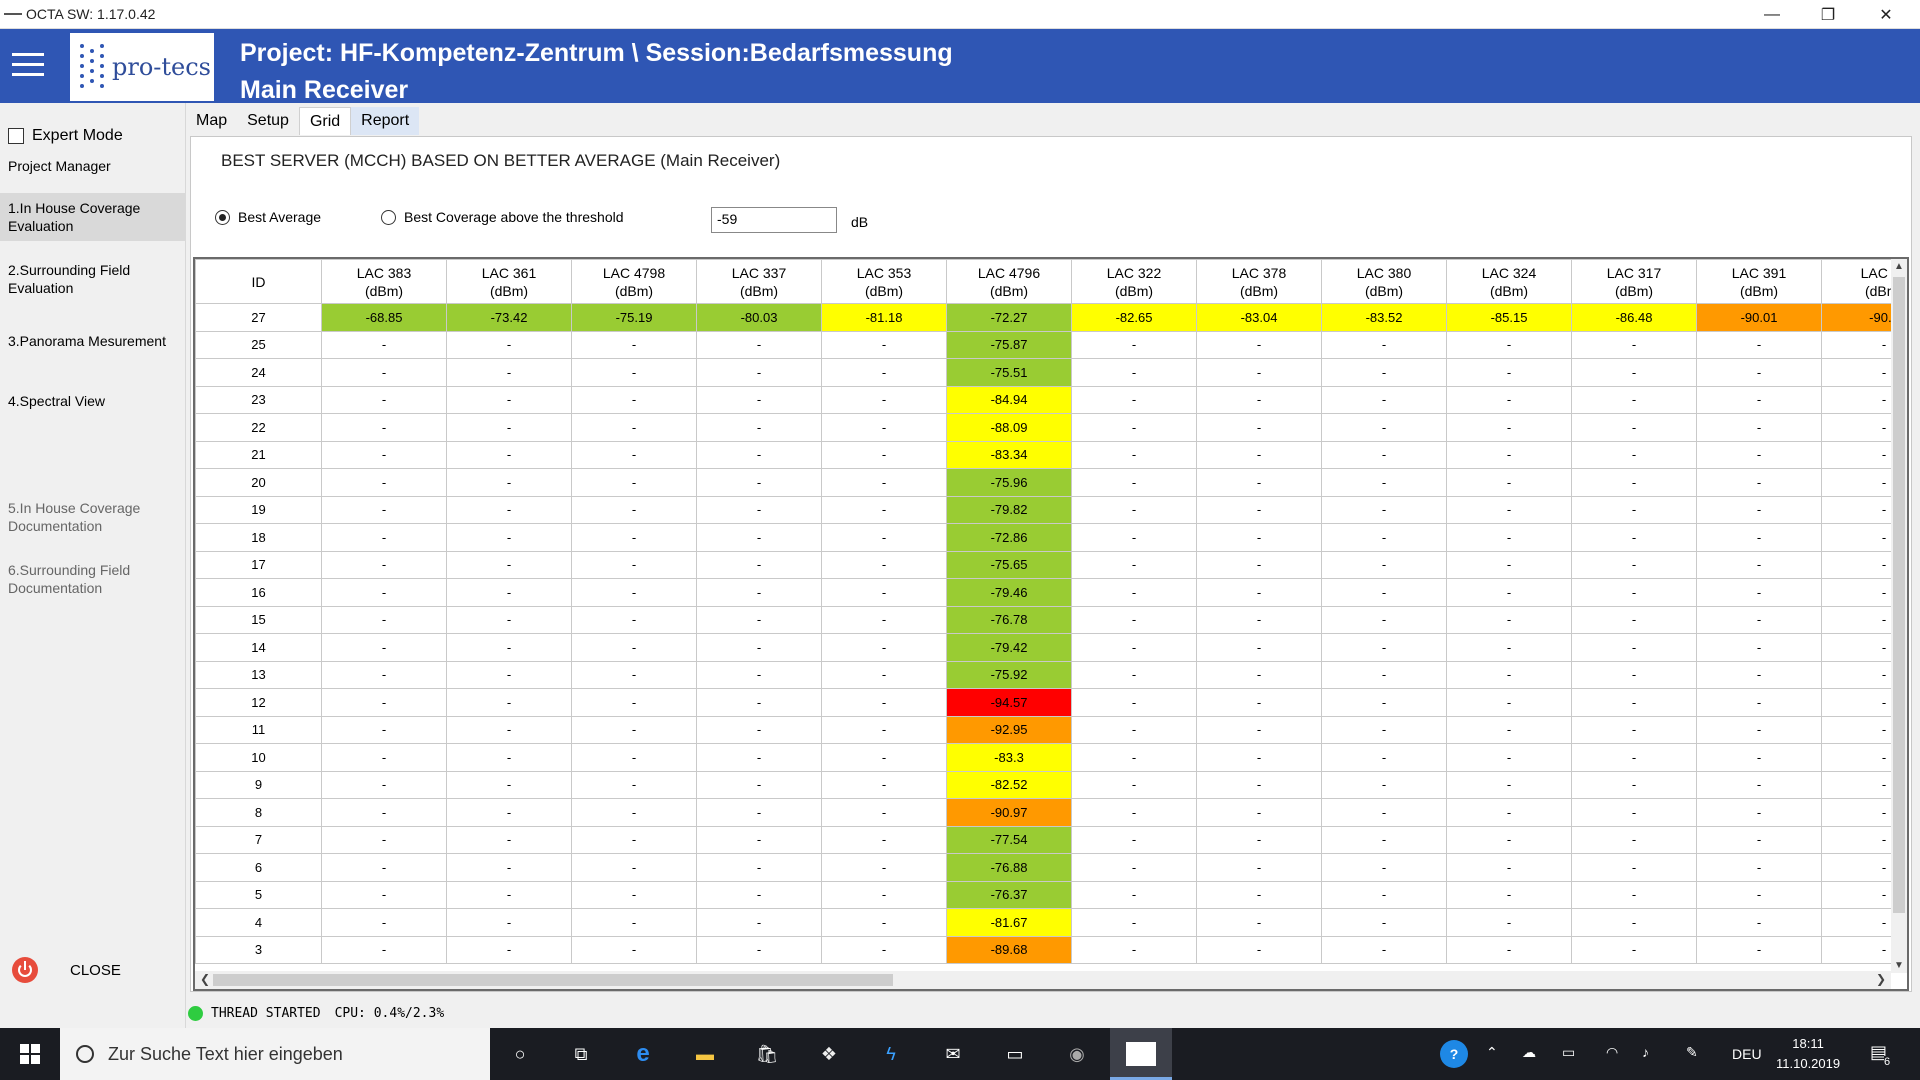 The width and height of the screenshot is (1920, 1080). I want to click on table-row: 3- - - - - -89.68- - - - - - -, so click(1051, 949).